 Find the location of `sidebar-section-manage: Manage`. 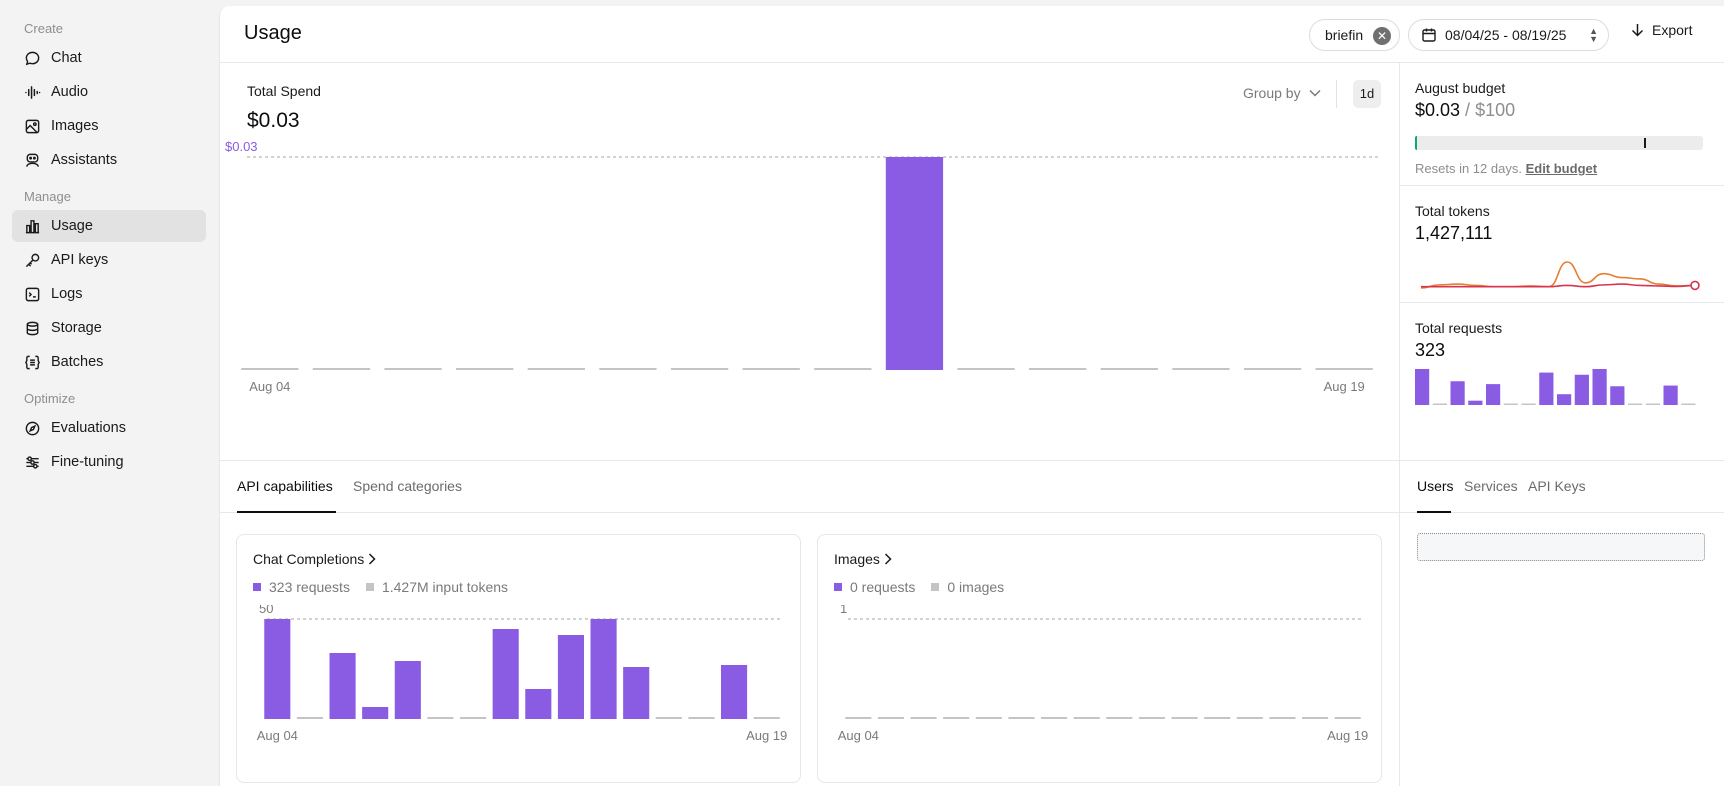

sidebar-section-manage: Manage is located at coordinates (47, 196).